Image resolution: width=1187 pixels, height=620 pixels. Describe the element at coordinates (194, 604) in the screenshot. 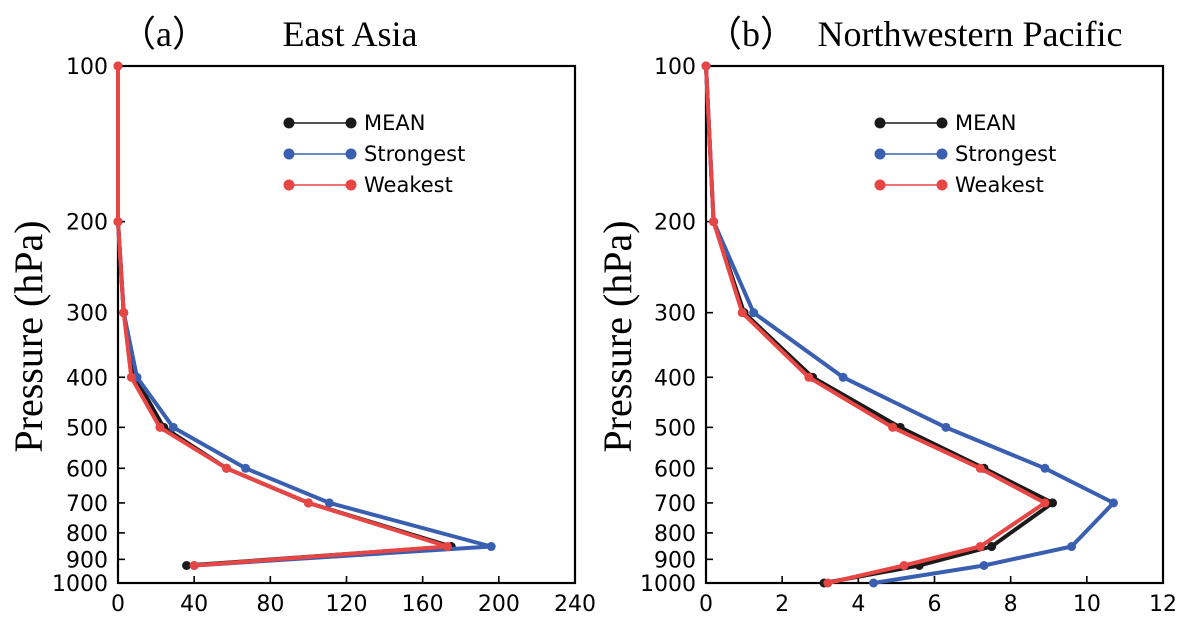

I see `x-tick-label: 40` at that location.